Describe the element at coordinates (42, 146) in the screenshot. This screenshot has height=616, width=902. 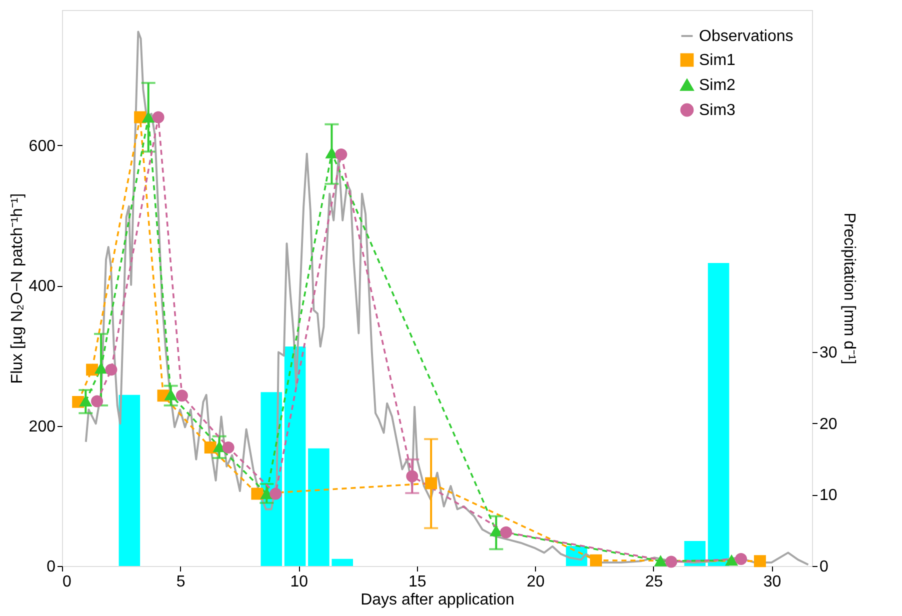
I see `y-tick-label: 600` at that location.